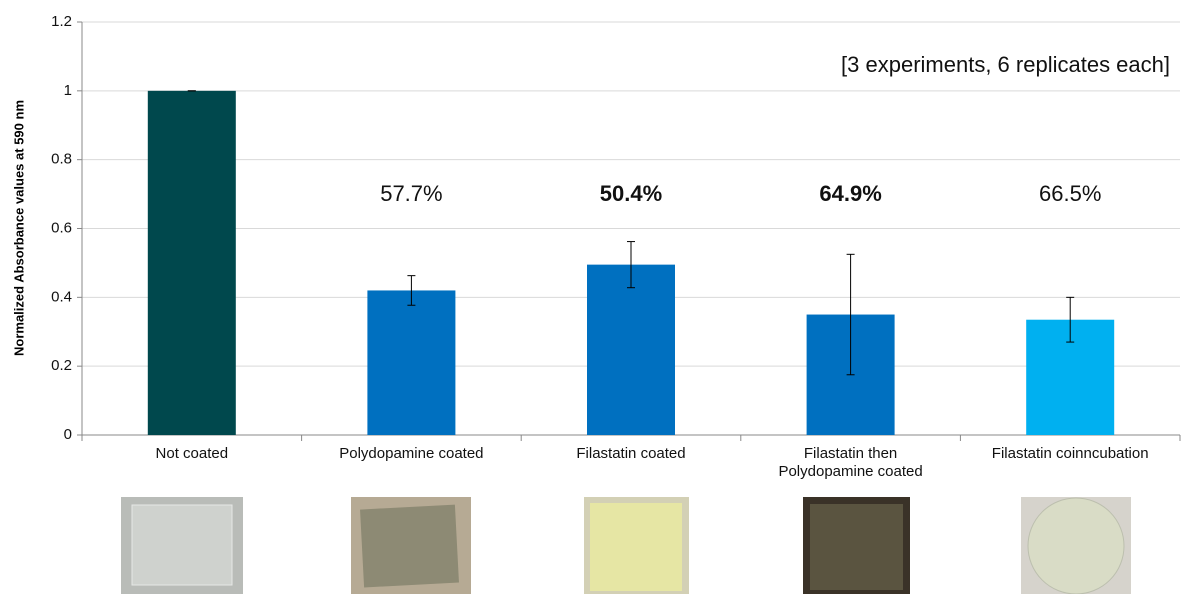 The image size is (1184, 594). What do you see at coordinates (1005, 64) in the screenshot?
I see `note: [3 experiments, 6 replicates each]` at bounding box center [1005, 64].